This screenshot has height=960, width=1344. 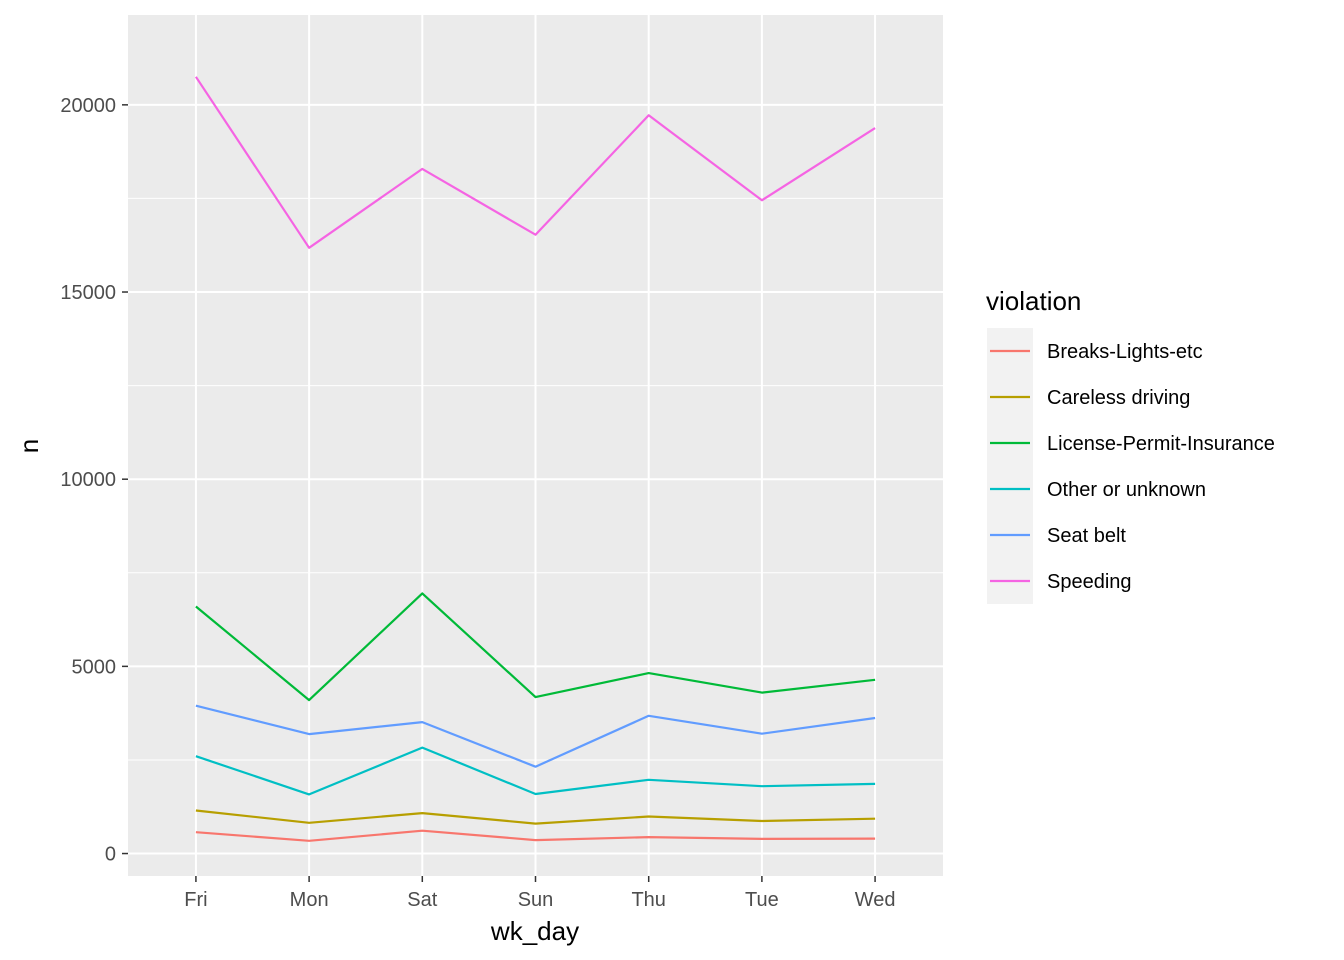 What do you see at coordinates (94, 667) in the screenshot?
I see `y-tick-label: 5000` at bounding box center [94, 667].